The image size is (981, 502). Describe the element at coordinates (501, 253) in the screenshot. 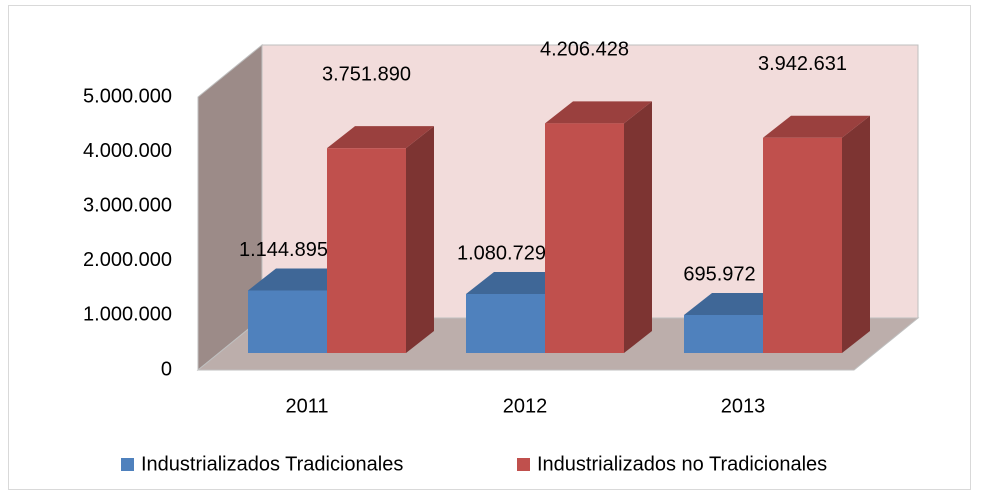

I see `data-label: 1.080.729` at that location.